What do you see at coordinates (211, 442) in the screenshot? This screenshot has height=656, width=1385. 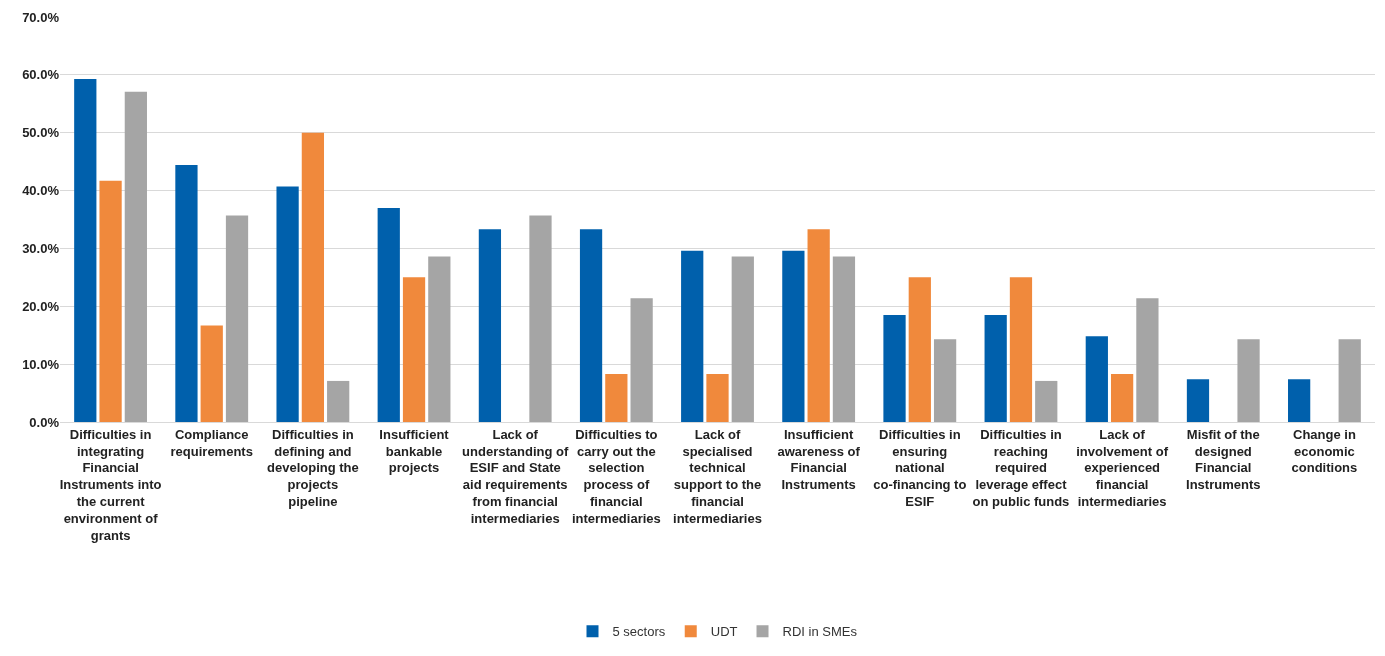 I see `x-tick-label: Compliance requirements` at bounding box center [211, 442].